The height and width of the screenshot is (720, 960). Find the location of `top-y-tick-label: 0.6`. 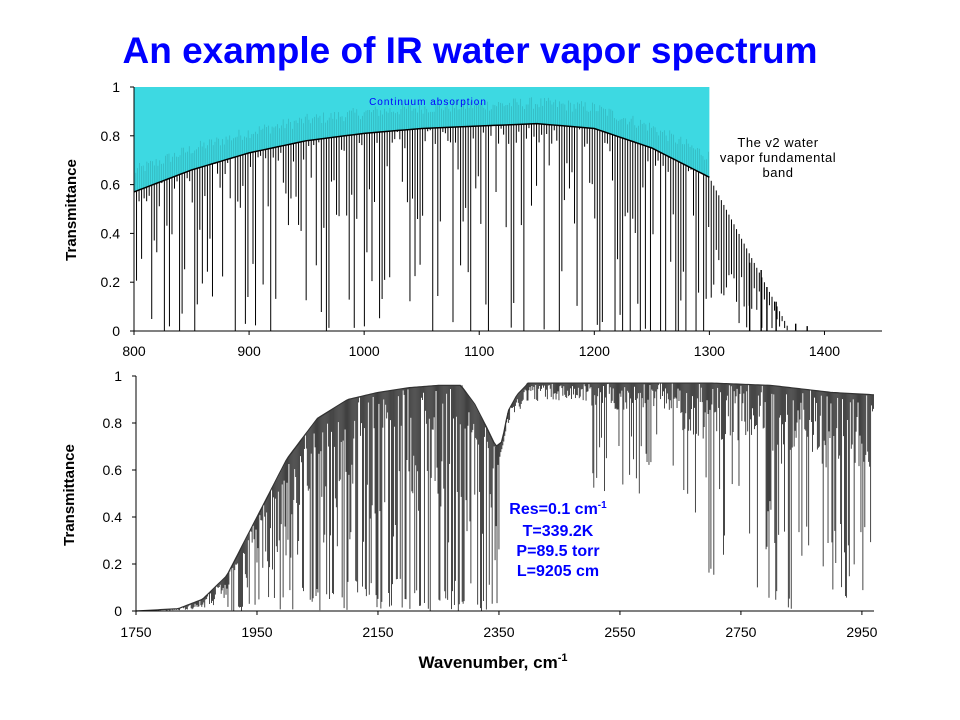

top-y-tick-label: 0.6 is located at coordinates (111, 185).